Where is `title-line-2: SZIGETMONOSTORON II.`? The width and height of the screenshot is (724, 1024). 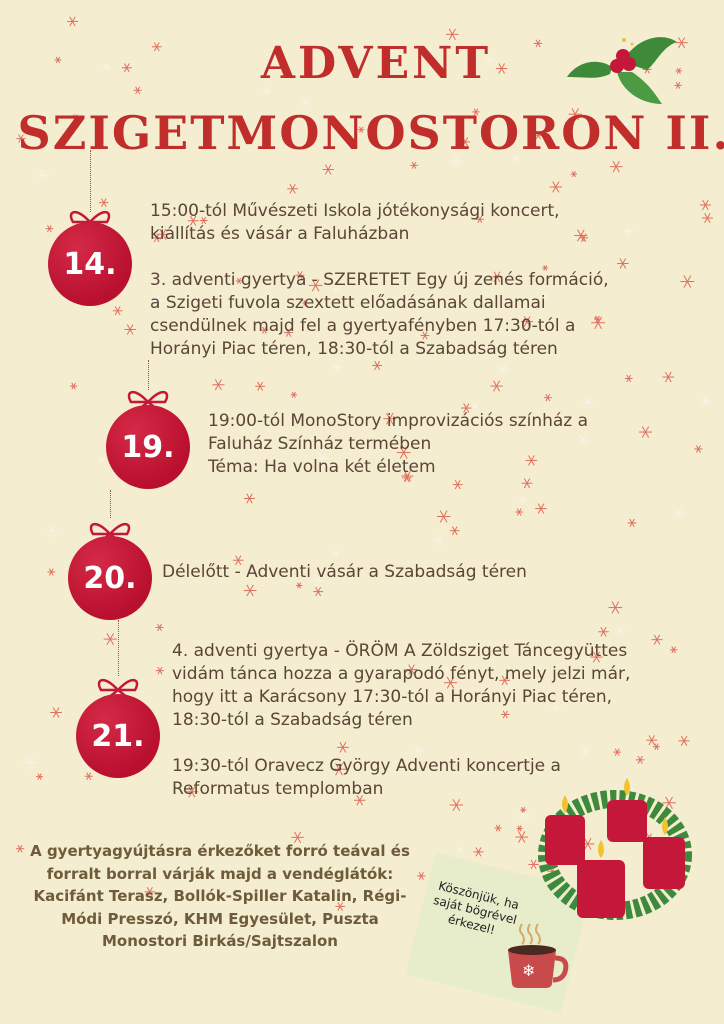 title-line-2: SZIGETMONOSTORON II. is located at coordinates (370, 133).